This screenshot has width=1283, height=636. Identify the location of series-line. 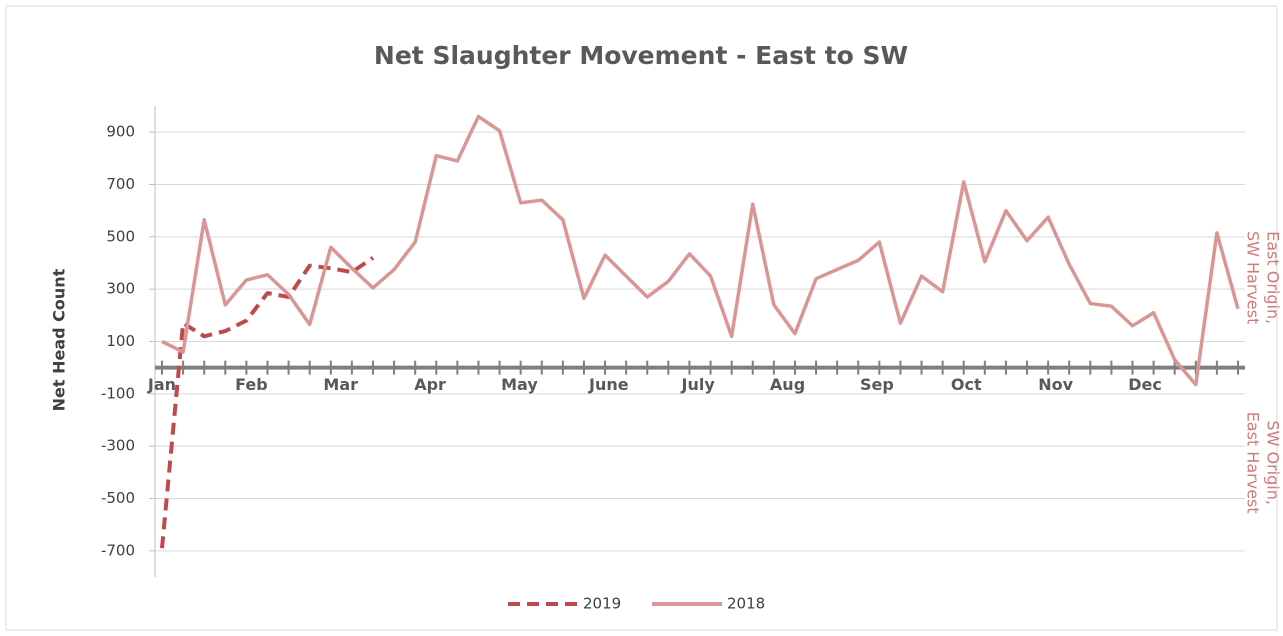
(267, 402).